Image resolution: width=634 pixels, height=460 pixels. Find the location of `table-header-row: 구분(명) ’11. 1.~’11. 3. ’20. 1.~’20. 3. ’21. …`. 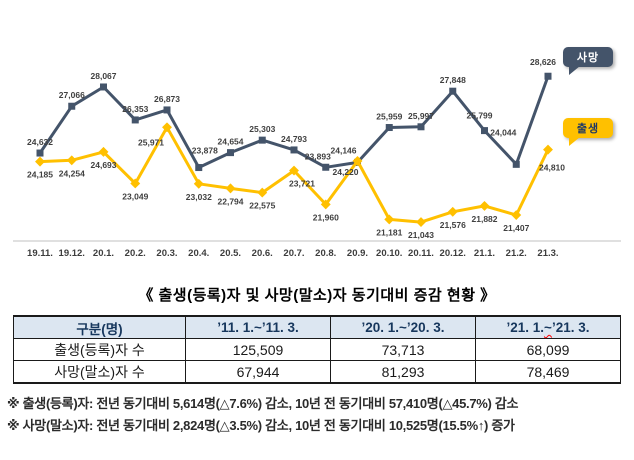

table-header-row: 구분(명) ’11. 1.~’11. 3. ’20. 1.~’20. 3. ’21. … is located at coordinates (317, 327).